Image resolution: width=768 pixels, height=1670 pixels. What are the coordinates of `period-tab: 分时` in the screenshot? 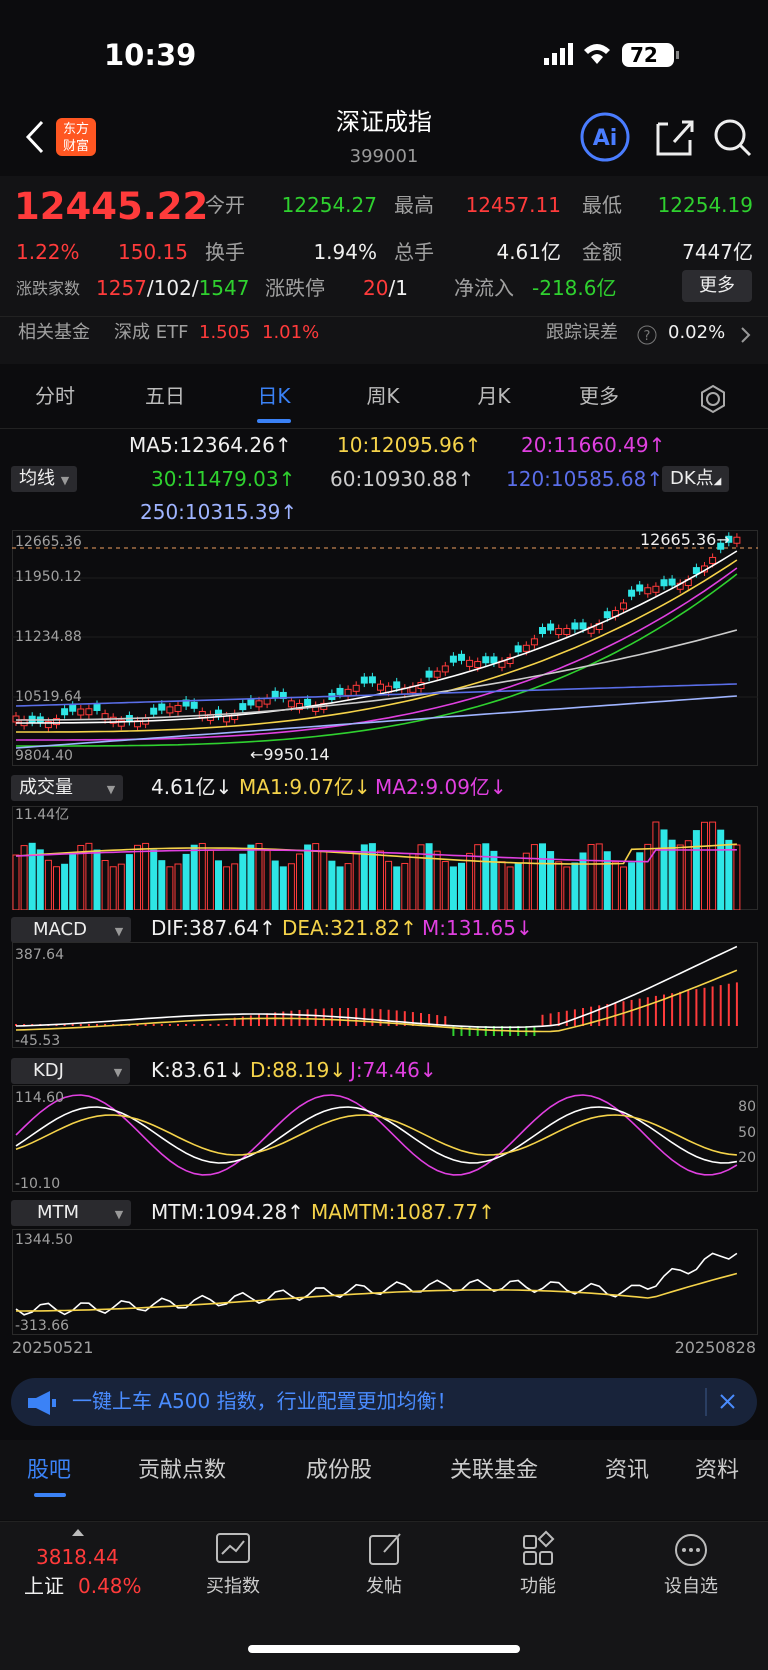 It's located at (55, 396).